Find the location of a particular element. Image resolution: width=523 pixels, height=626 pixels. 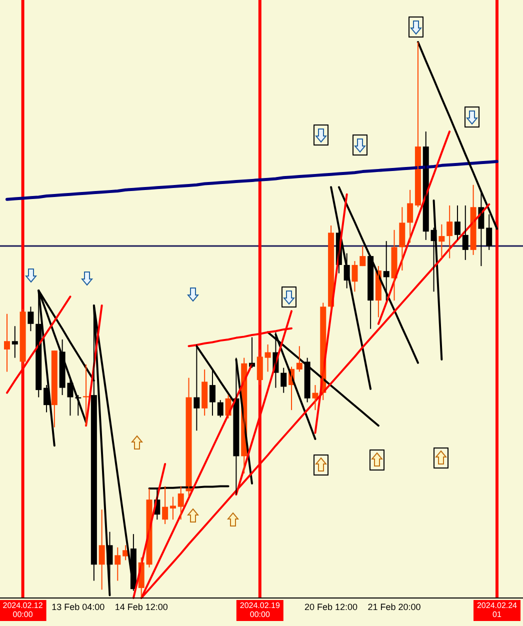

x-tick-label: 13 Feb 04:00 is located at coordinates (78, 607).